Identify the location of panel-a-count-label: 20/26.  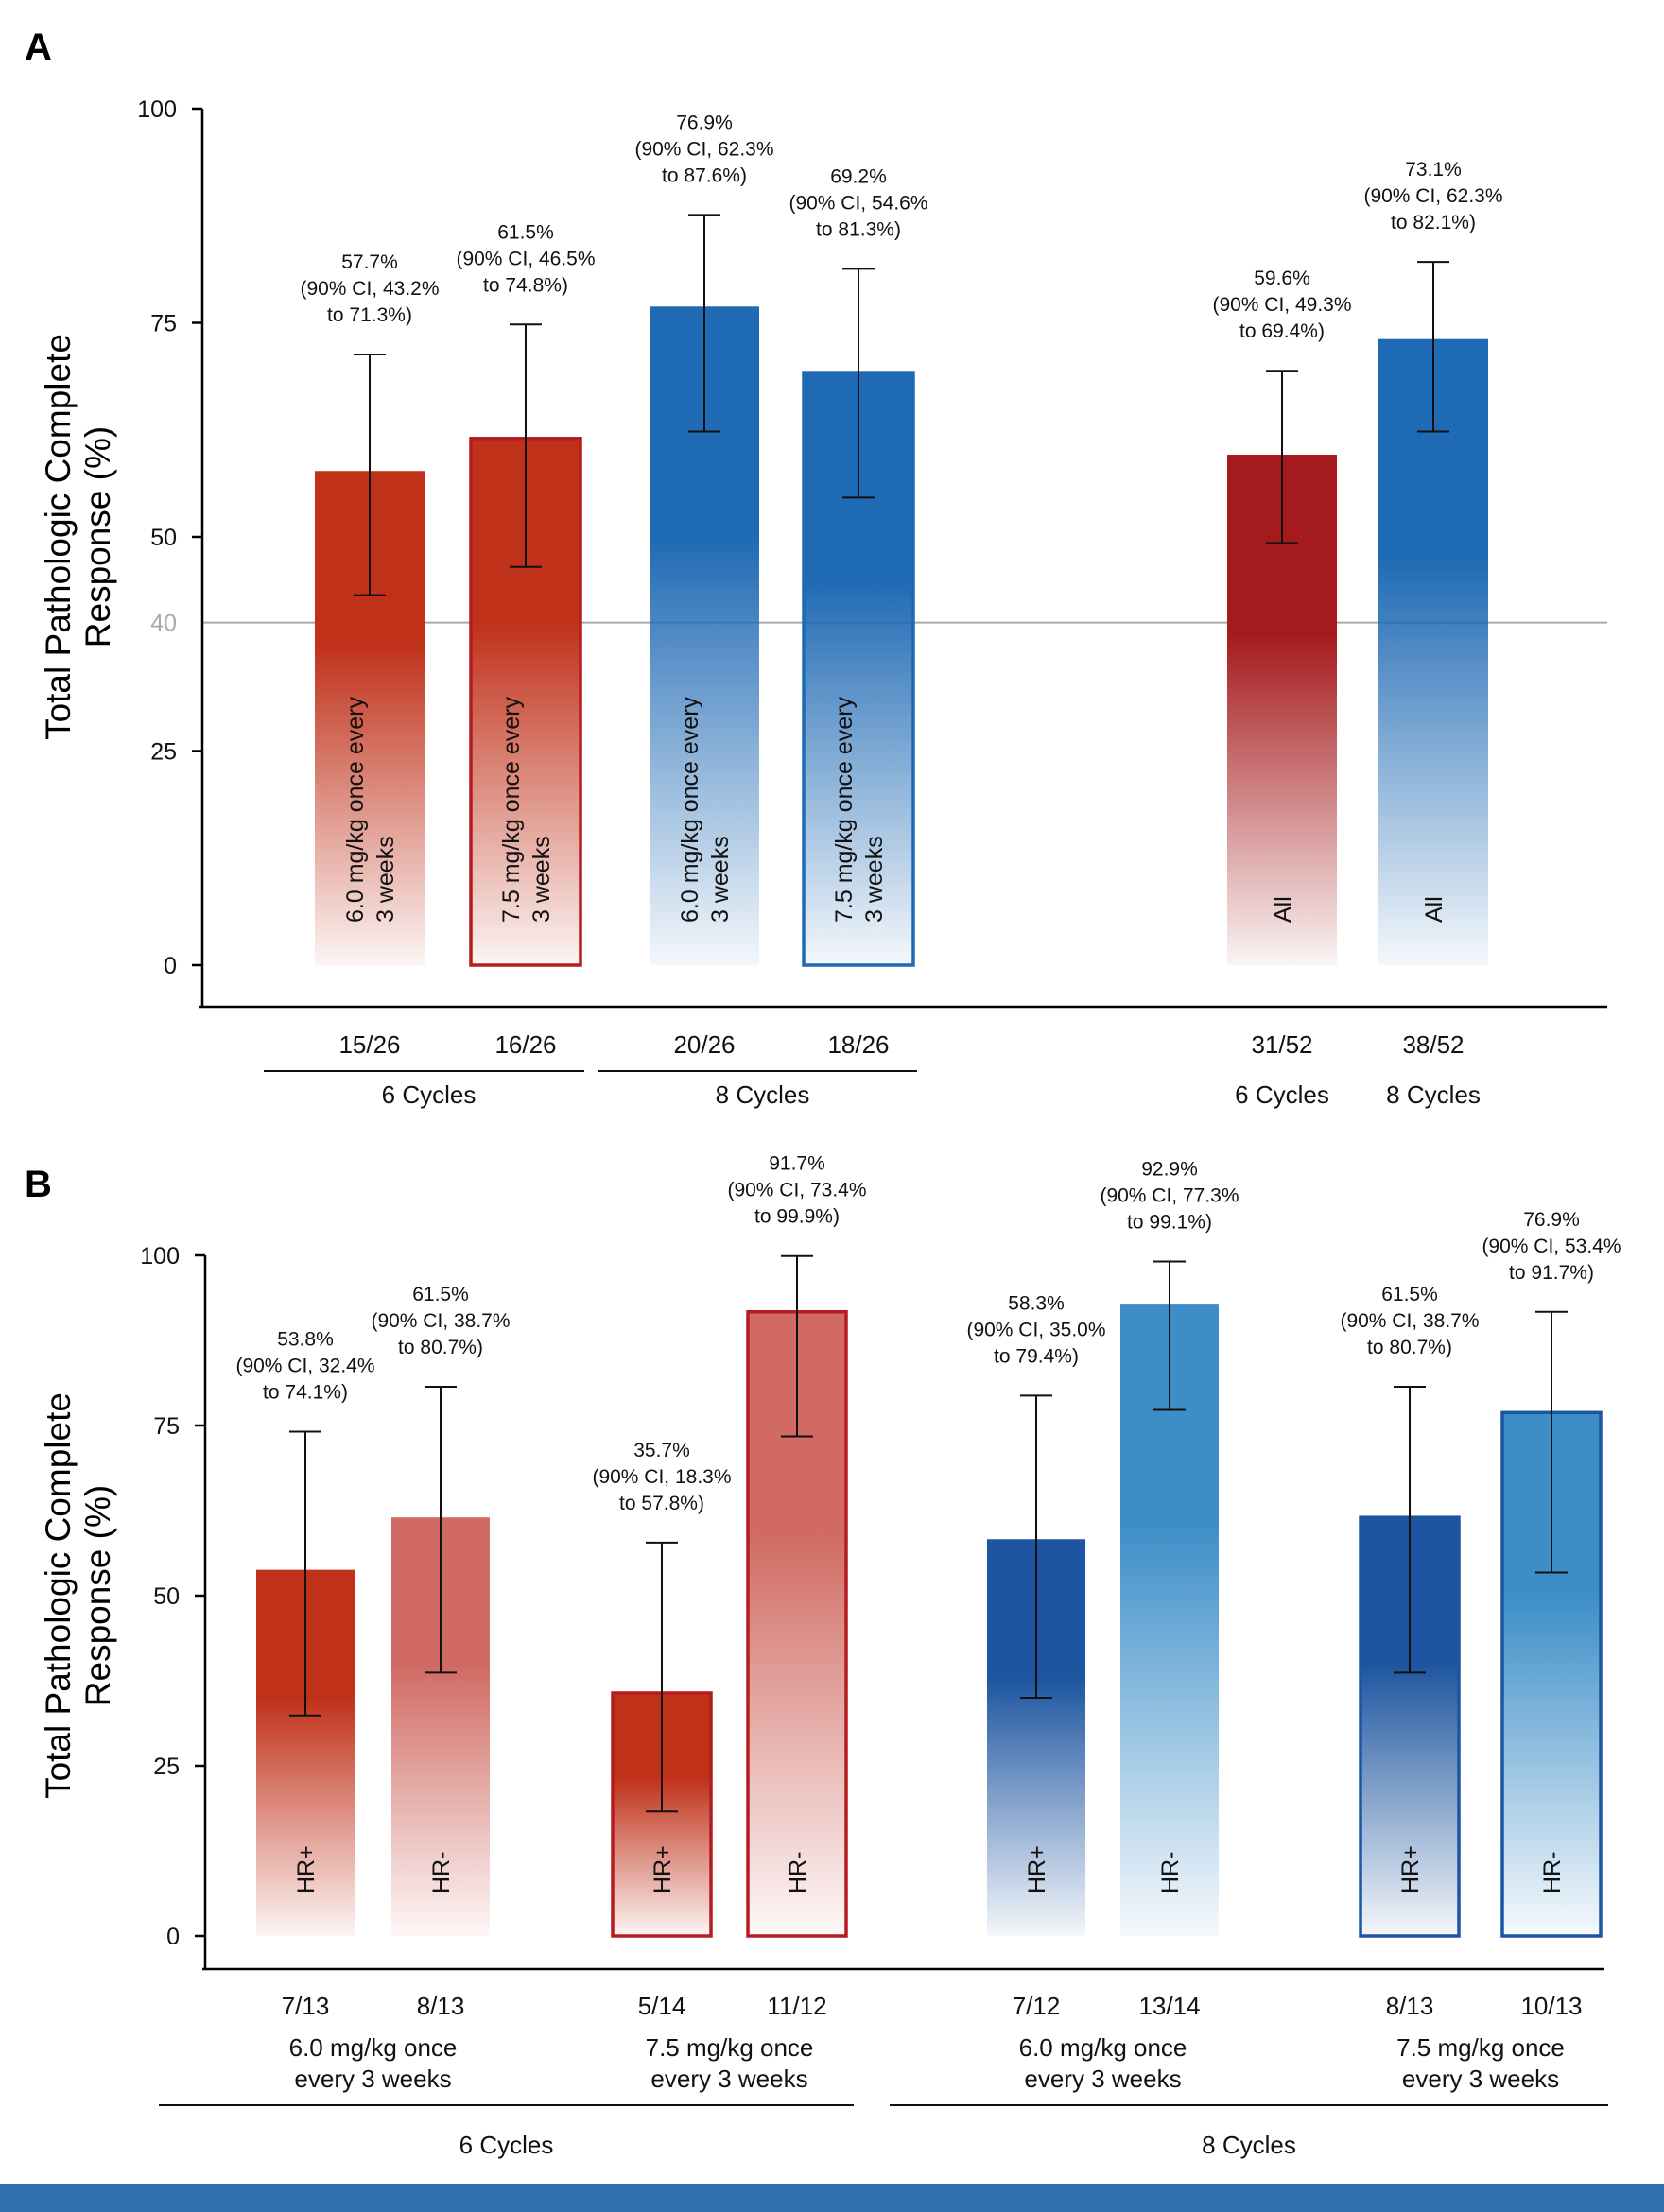
(704, 1044).